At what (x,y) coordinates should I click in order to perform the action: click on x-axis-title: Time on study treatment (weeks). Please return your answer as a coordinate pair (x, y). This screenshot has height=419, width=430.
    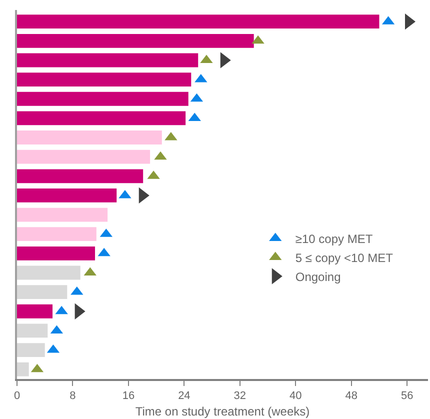
    Looking at the image, I should click on (222, 411).